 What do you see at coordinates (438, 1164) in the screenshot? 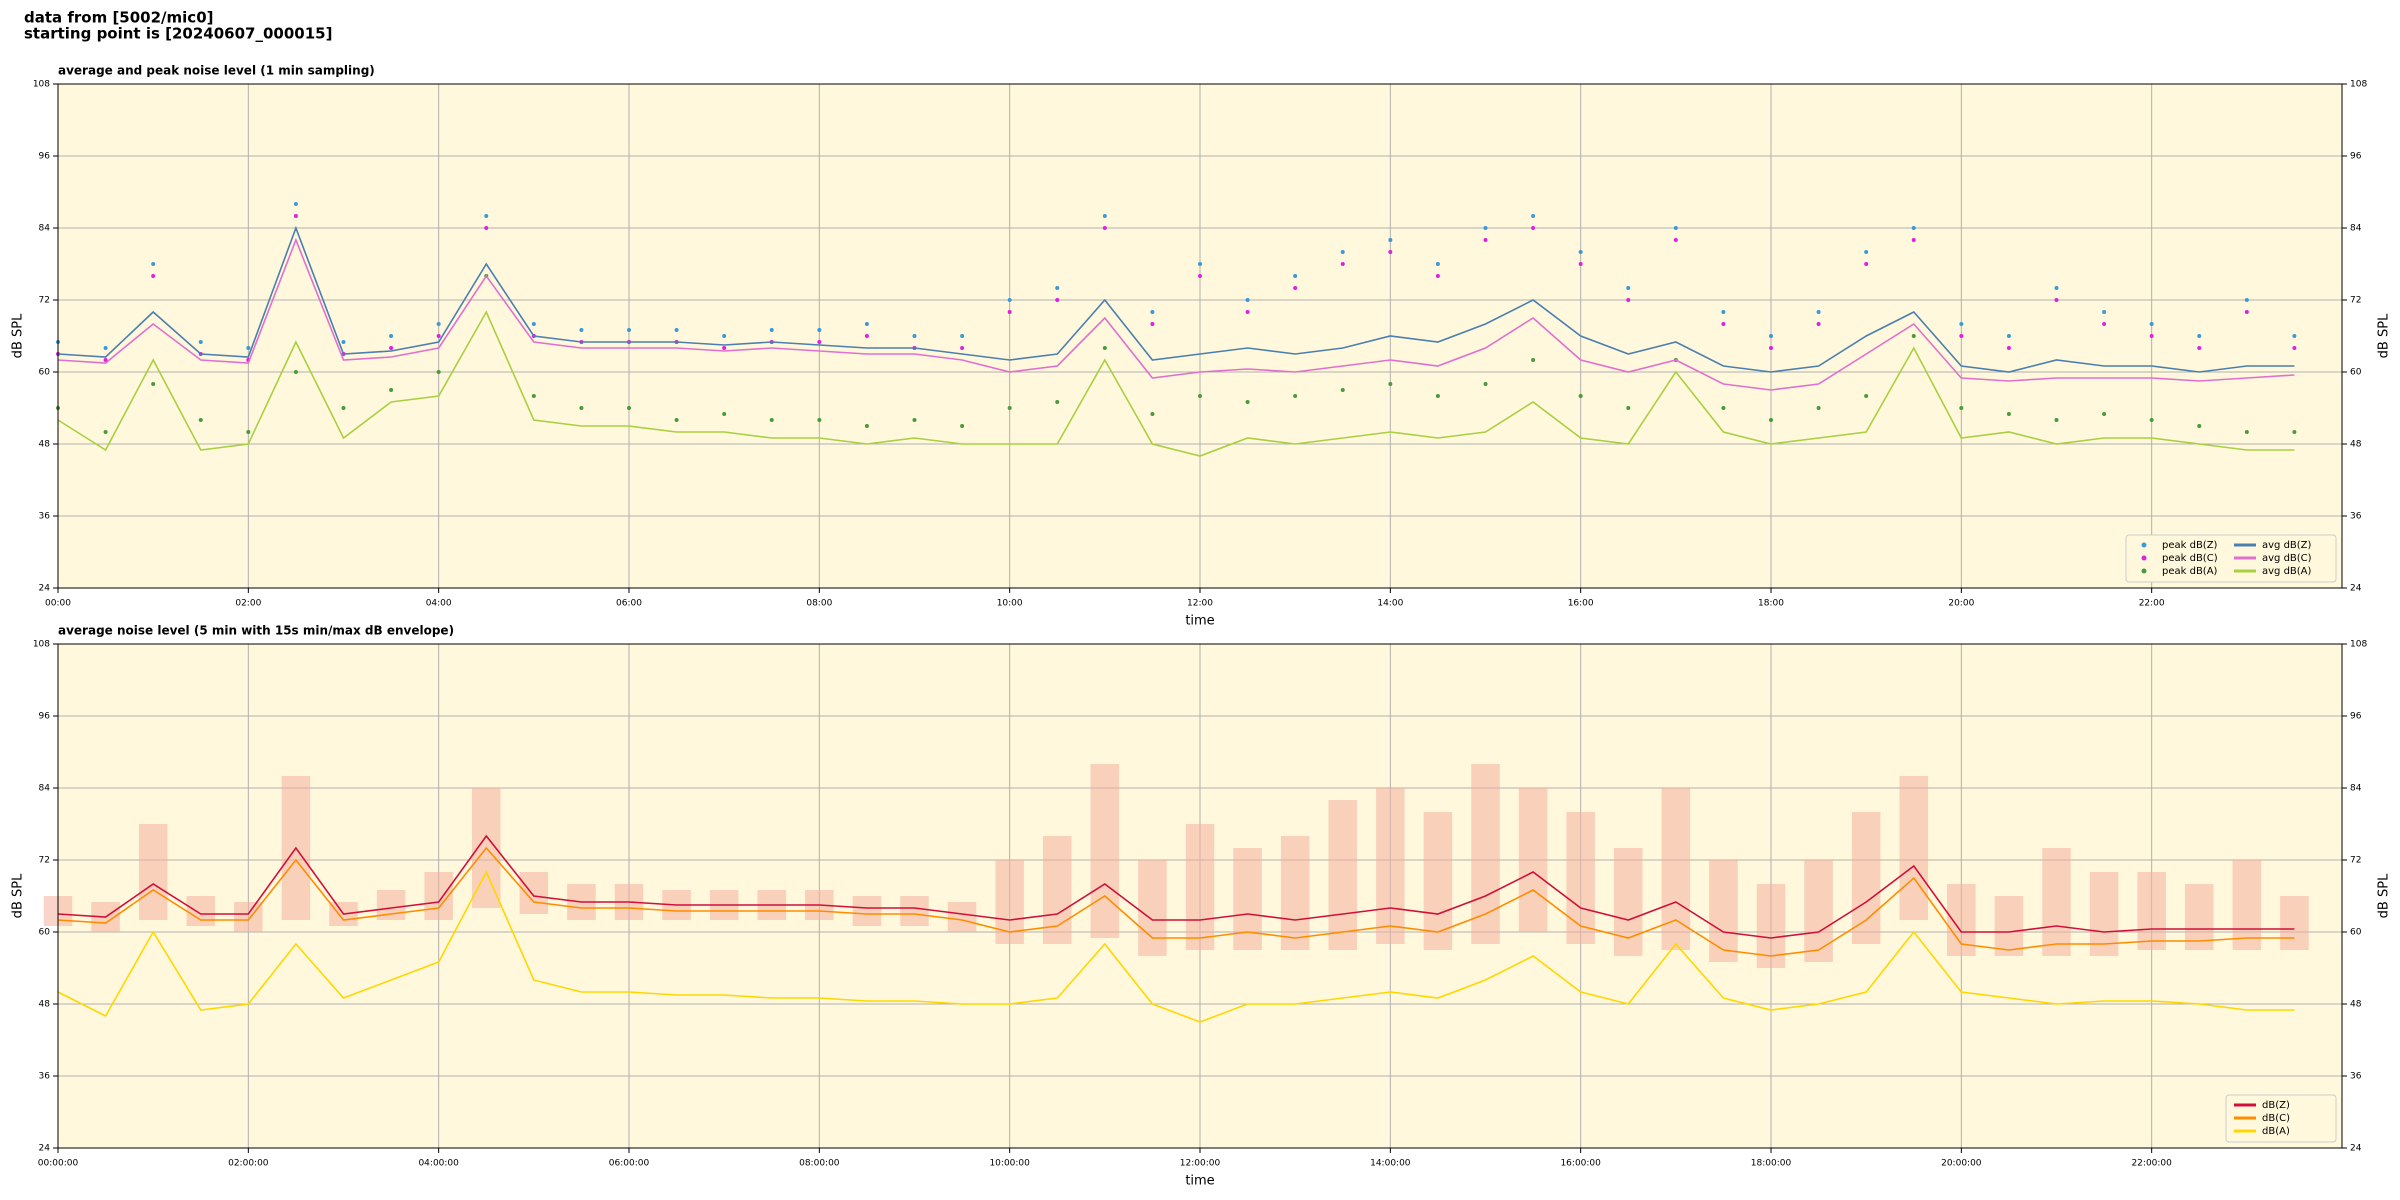
I see `x-tick-label: 04:00:00` at bounding box center [438, 1164].